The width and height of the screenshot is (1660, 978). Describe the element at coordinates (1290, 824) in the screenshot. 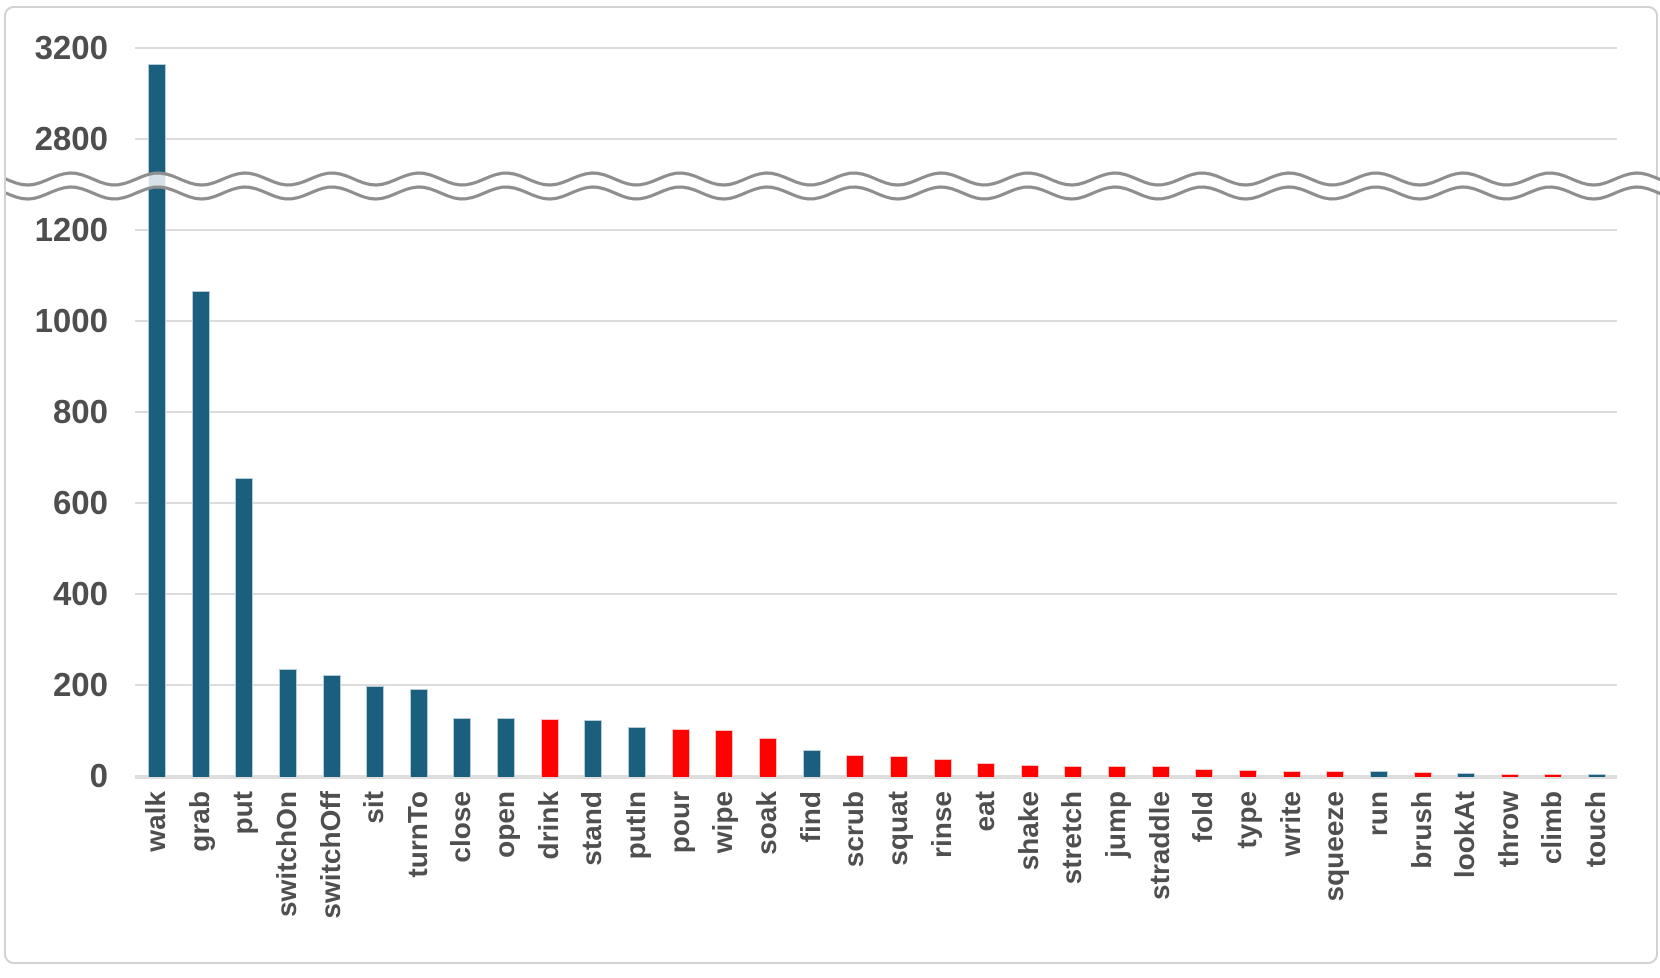

I see `x-tick-label-write: write` at that location.